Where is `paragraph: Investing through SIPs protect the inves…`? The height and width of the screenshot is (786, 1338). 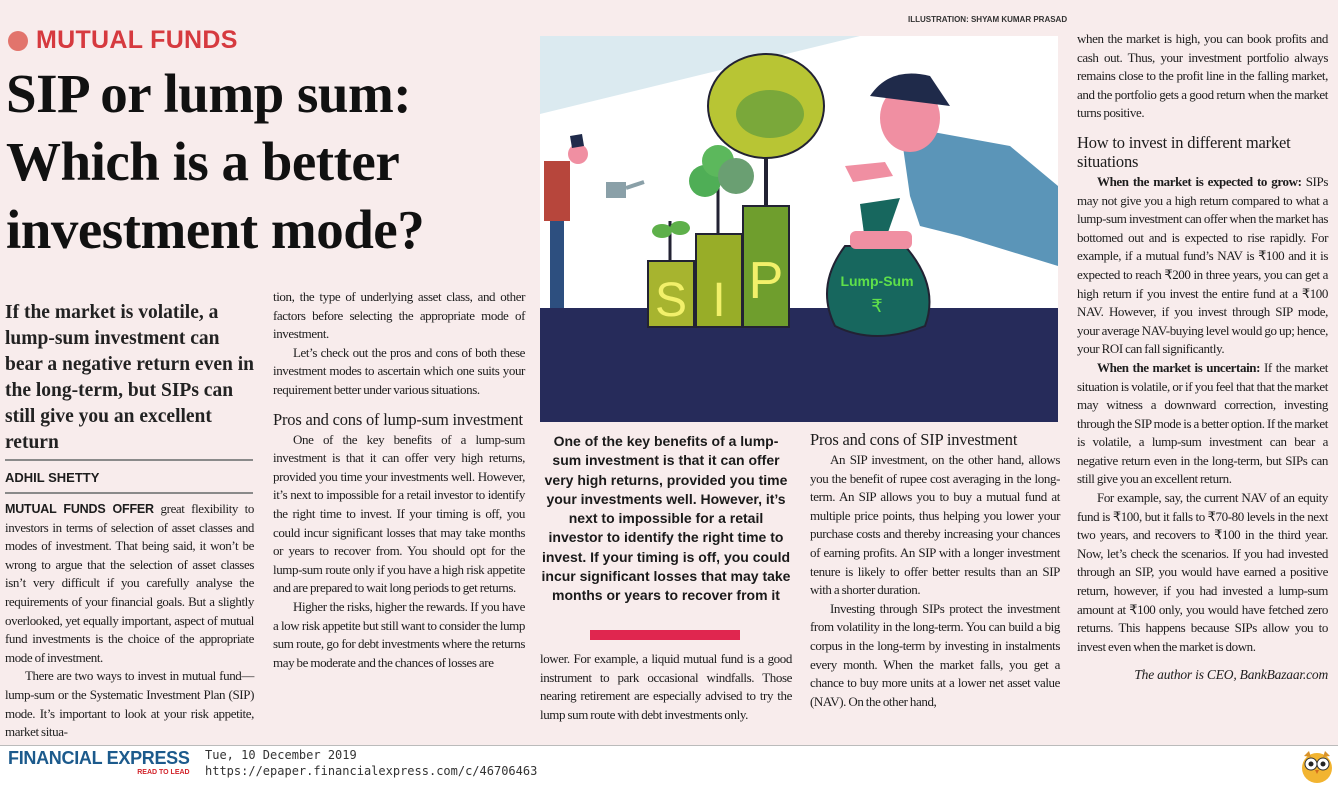 paragraph: Investing through SIPs protect the inves… is located at coordinates (935, 654).